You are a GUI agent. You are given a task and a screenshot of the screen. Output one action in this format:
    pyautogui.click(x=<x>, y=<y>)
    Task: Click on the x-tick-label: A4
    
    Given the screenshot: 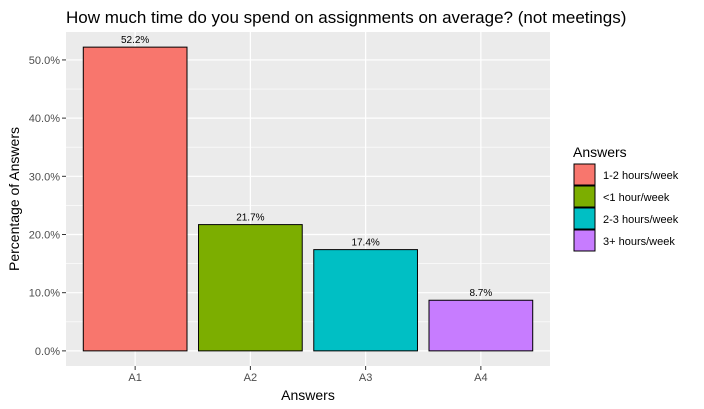 What is the action you would take?
    pyautogui.click(x=480, y=378)
    